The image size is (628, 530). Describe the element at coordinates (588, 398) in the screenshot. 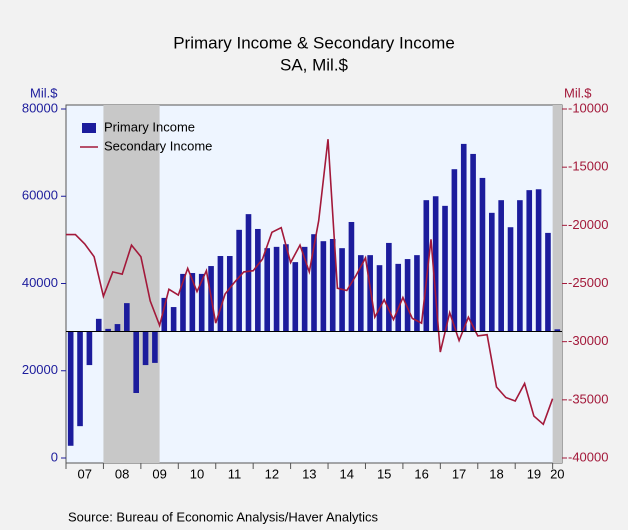

I see `y2-tick-label: -35000` at that location.